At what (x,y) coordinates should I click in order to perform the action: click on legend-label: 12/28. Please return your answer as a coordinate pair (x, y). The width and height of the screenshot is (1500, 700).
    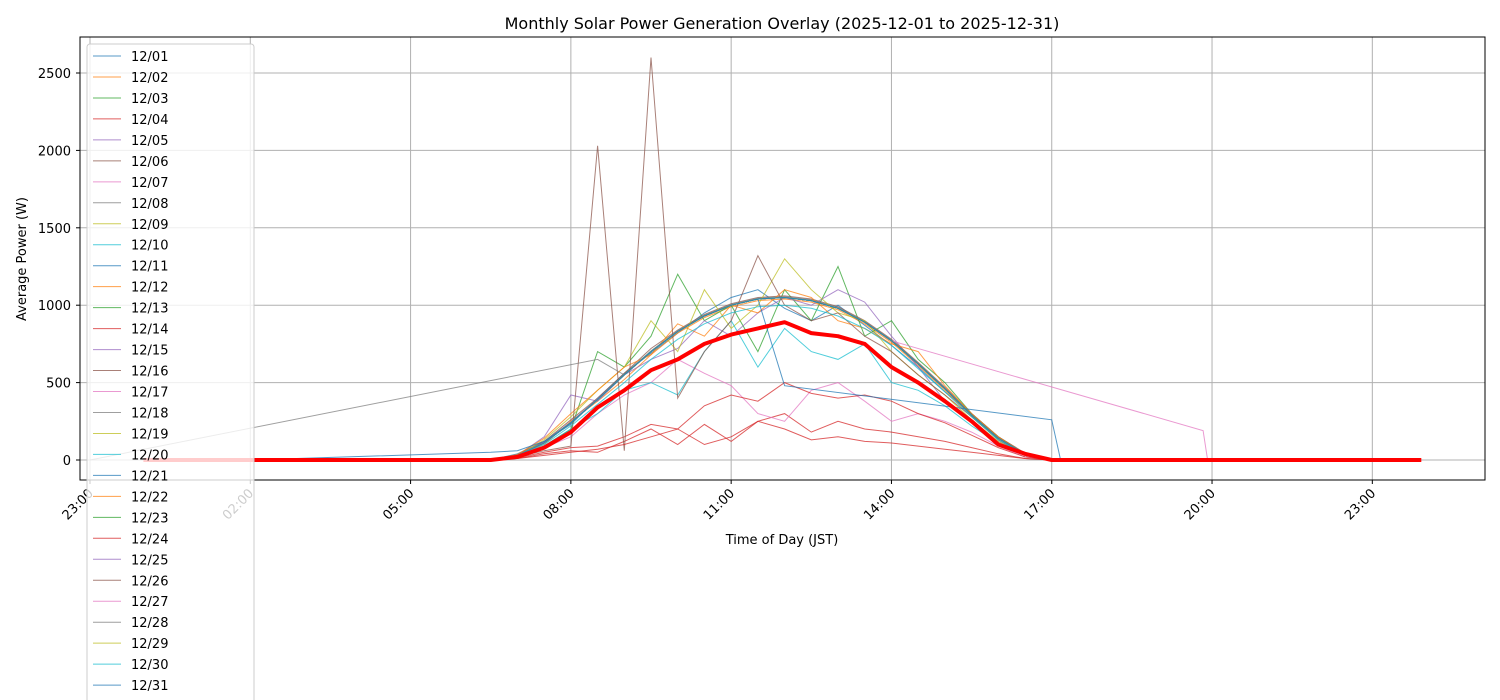
    Looking at the image, I should click on (149, 623).